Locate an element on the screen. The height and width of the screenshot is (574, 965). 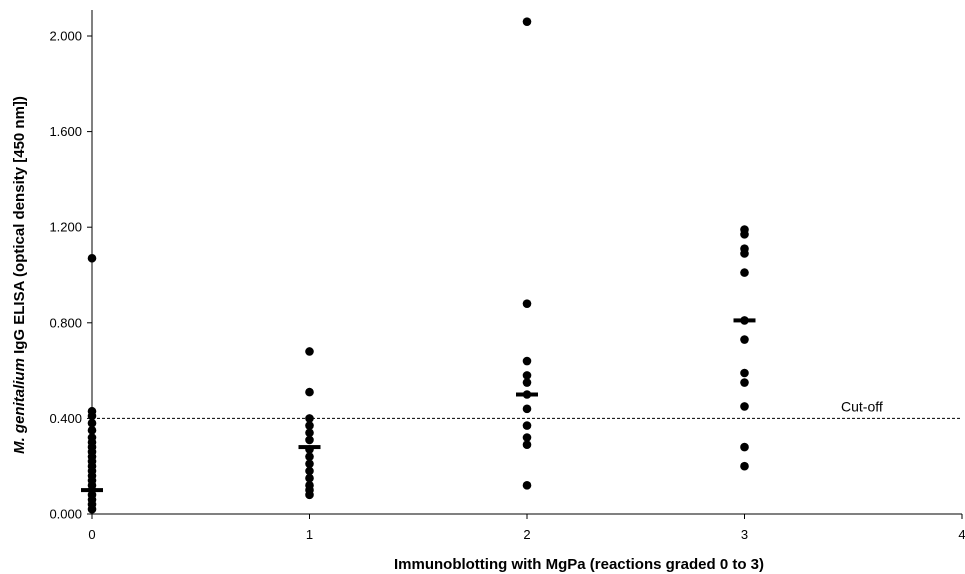
y-axis-title-italic: M. genitalium is located at coordinates (19, 406).